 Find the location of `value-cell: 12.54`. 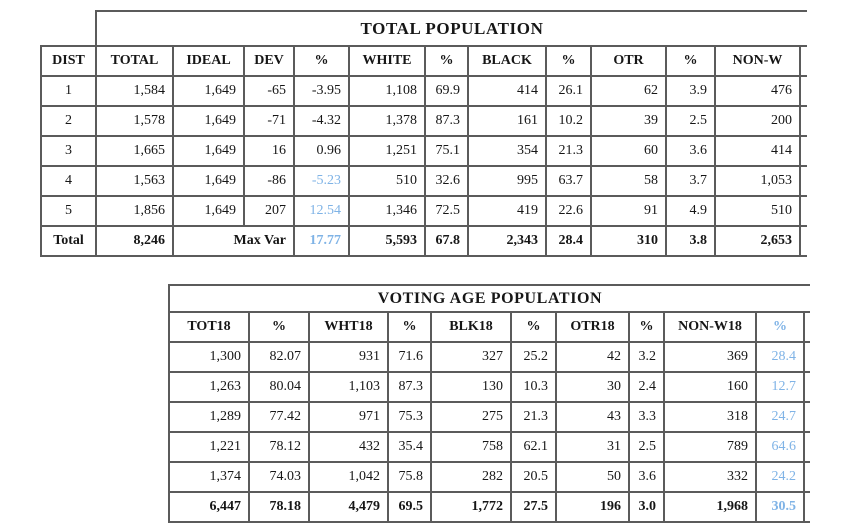

value-cell: 12.54 is located at coordinates (321, 211).